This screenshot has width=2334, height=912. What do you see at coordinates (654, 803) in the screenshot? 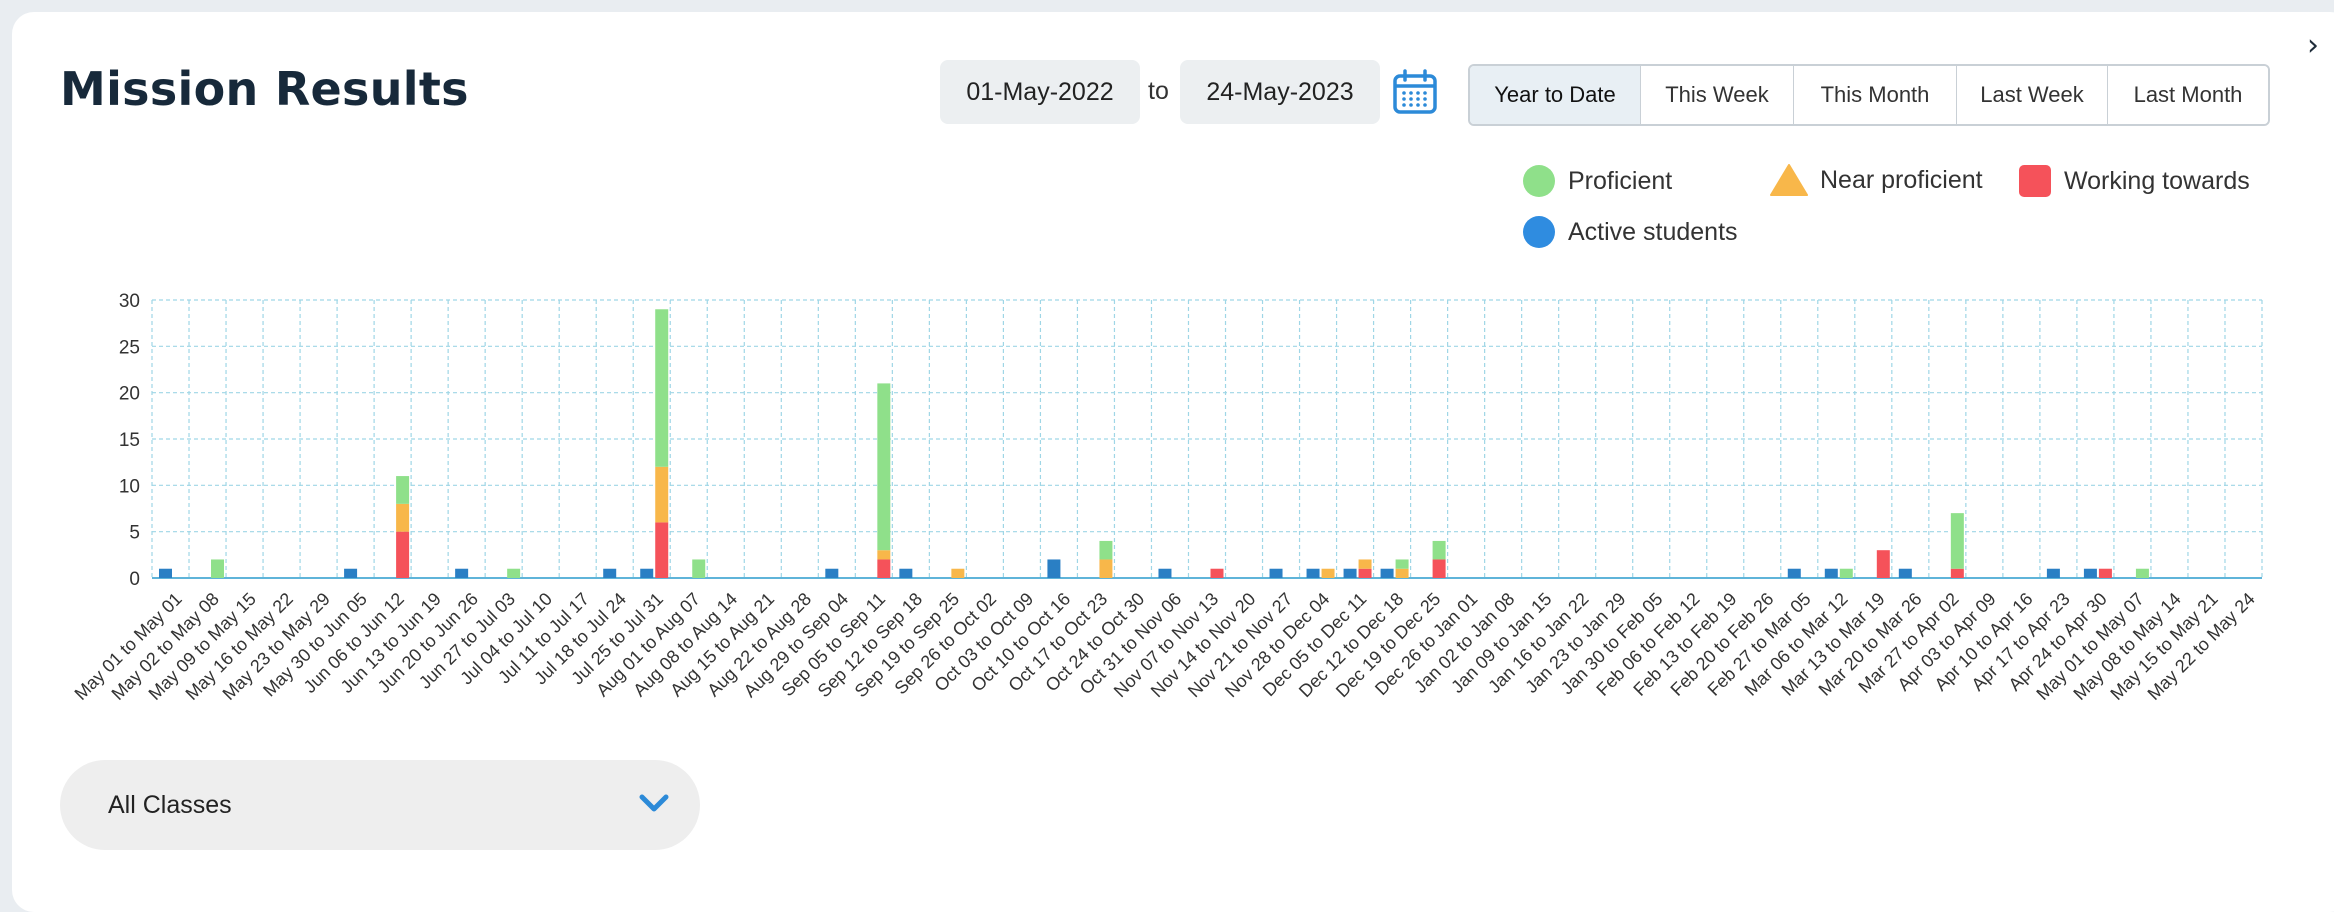
I see `chevron-down-icon` at bounding box center [654, 803].